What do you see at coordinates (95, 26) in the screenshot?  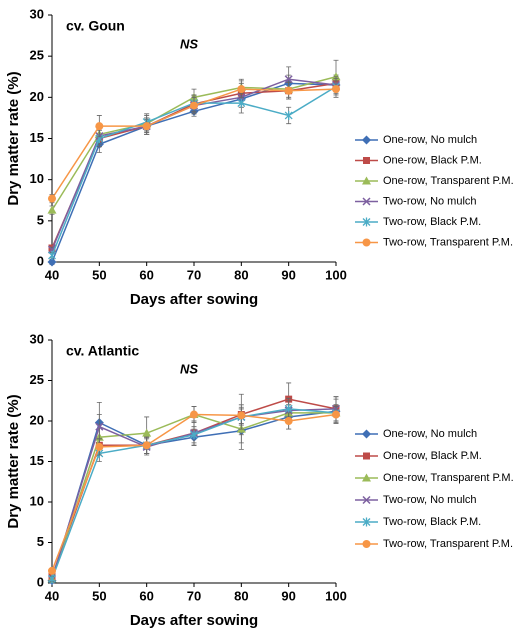 I see `chart-title: cv. Goun` at bounding box center [95, 26].